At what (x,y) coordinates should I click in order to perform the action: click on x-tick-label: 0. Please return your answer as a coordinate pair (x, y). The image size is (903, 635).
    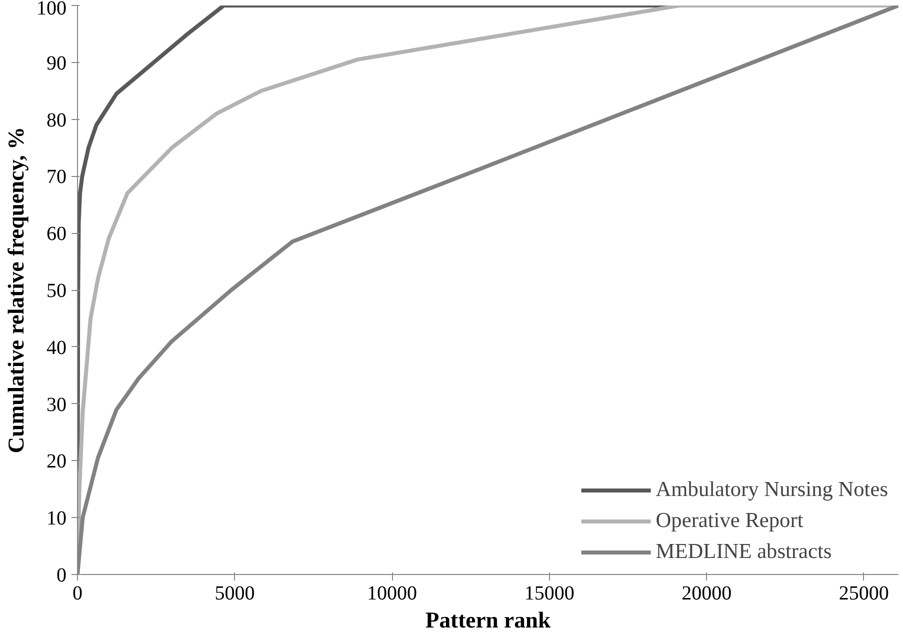
    Looking at the image, I should click on (77, 593).